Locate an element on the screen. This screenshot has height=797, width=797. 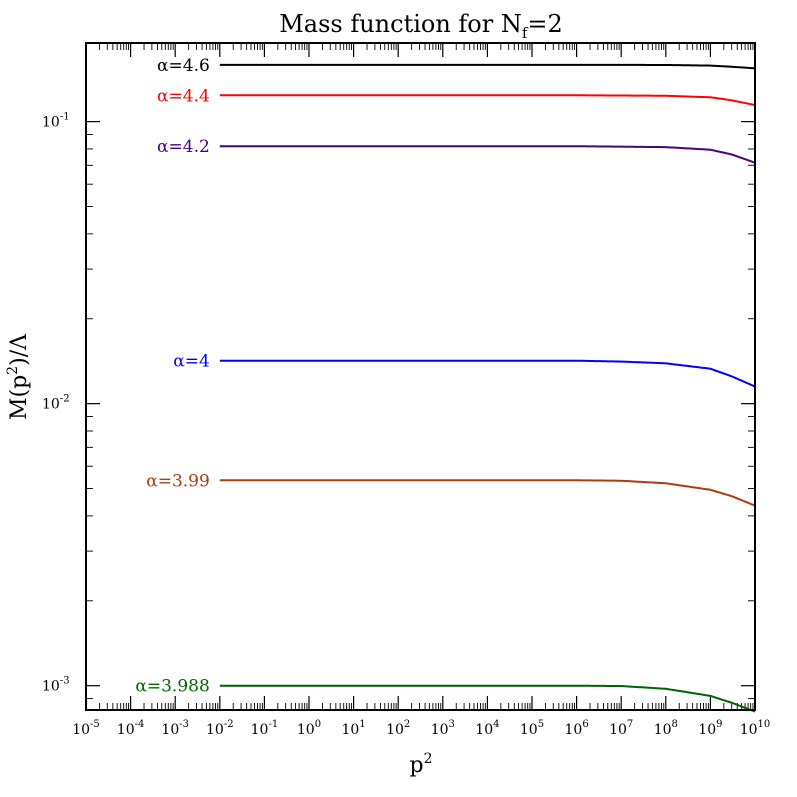
y-tick-label-exp: -1 is located at coordinates (65, 117).